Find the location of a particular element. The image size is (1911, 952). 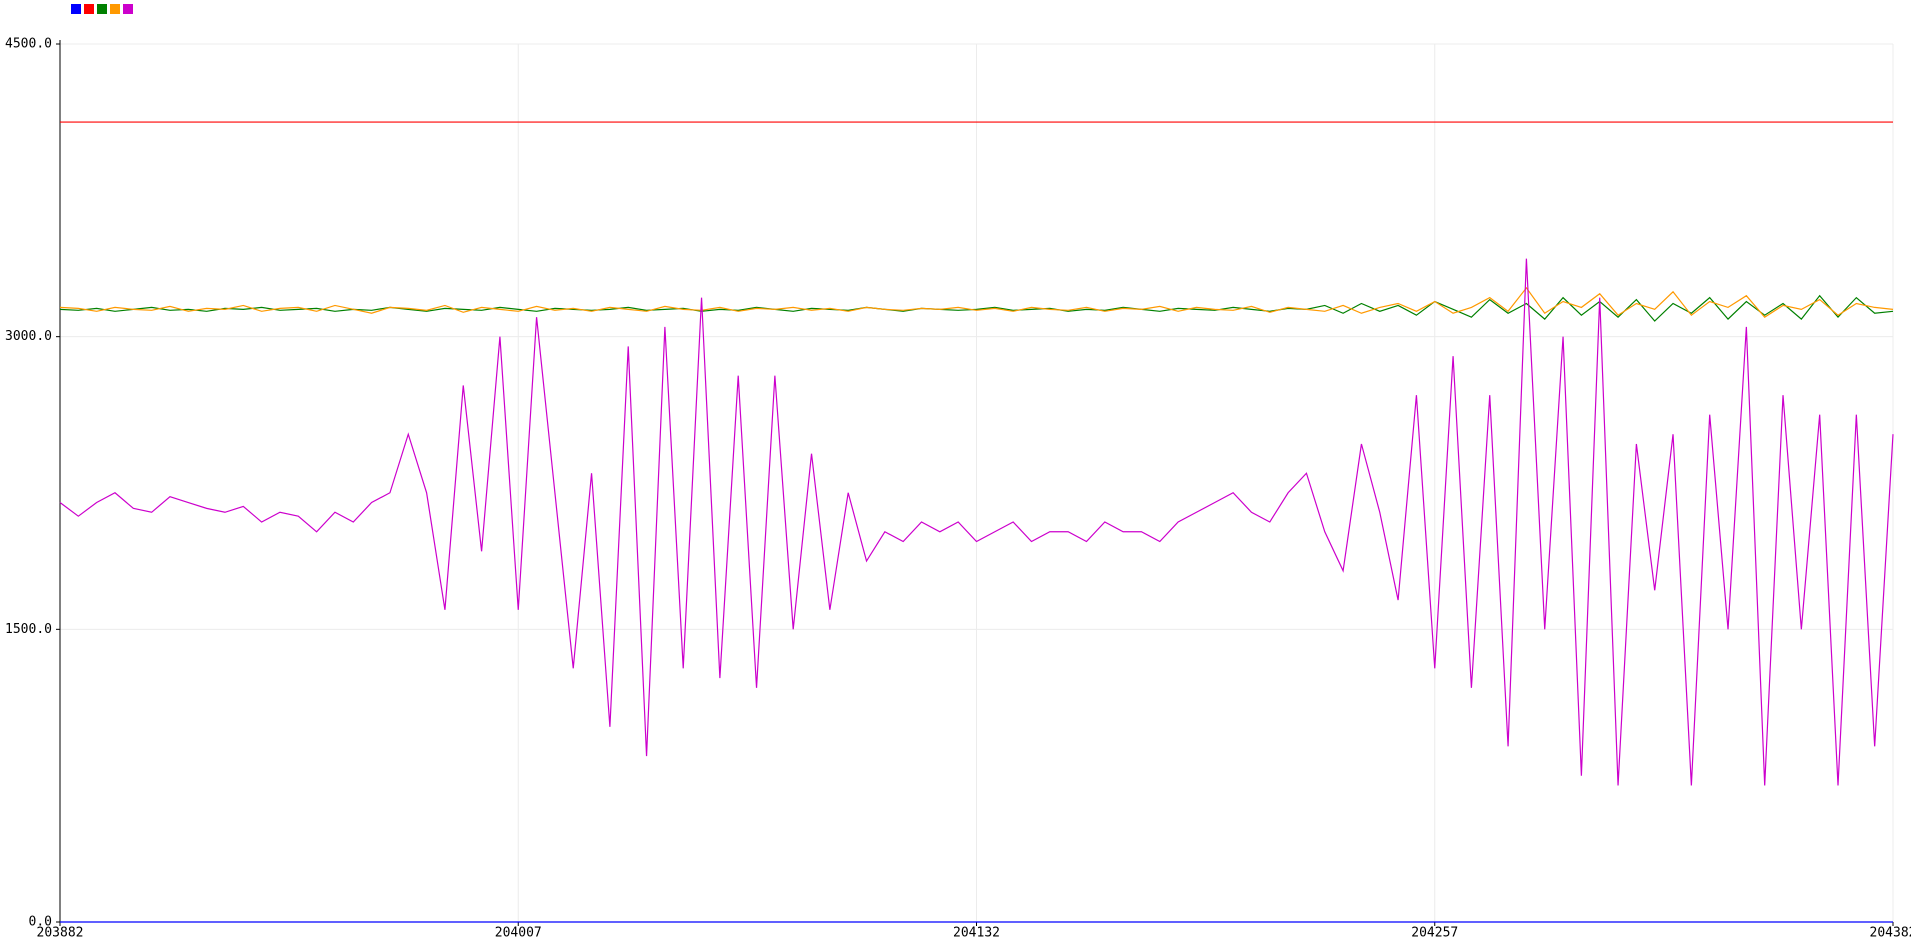

x-tick-label: 204132 is located at coordinates (976, 933).